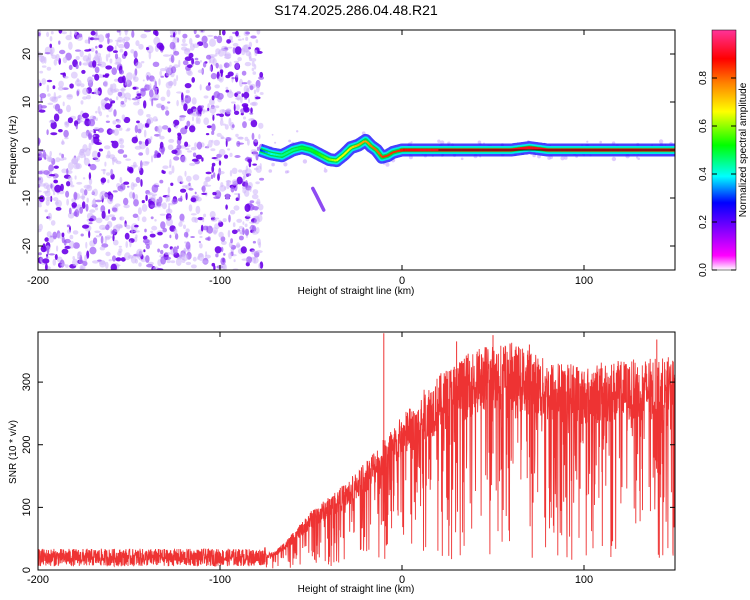  Describe the element at coordinates (402, 281) in the screenshot. I see `spectrogram-x-tick-label: 0` at that location.